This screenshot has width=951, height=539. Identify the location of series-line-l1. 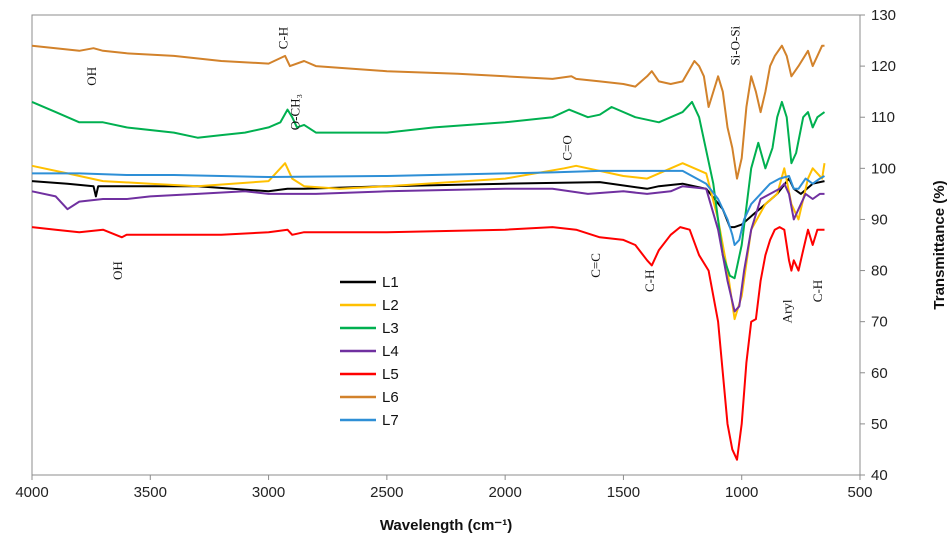
(428, 203).